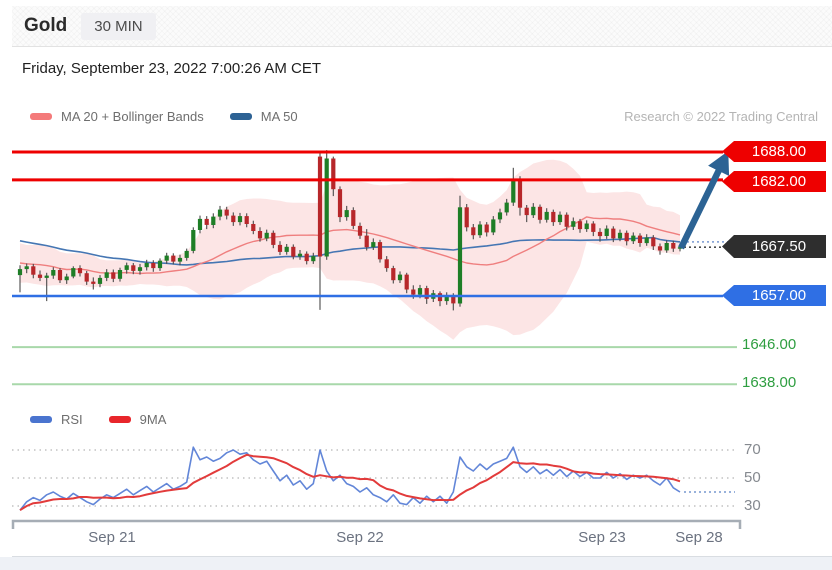  Describe the element at coordinates (774, 151) in the screenshot. I see `resistance-price-tag-1688: 1688.00` at that location.